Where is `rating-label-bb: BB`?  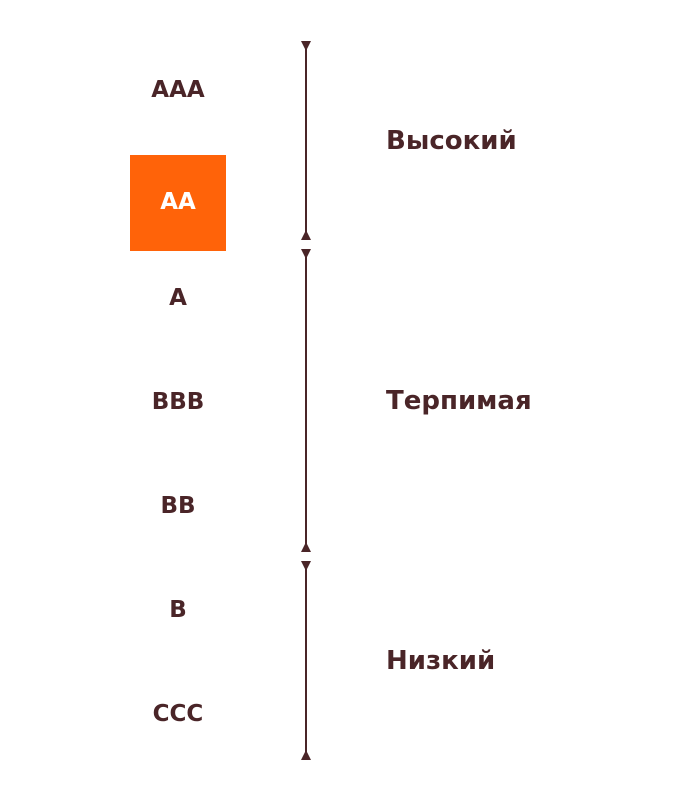
rating-label-bb: BB is located at coordinates (177, 506).